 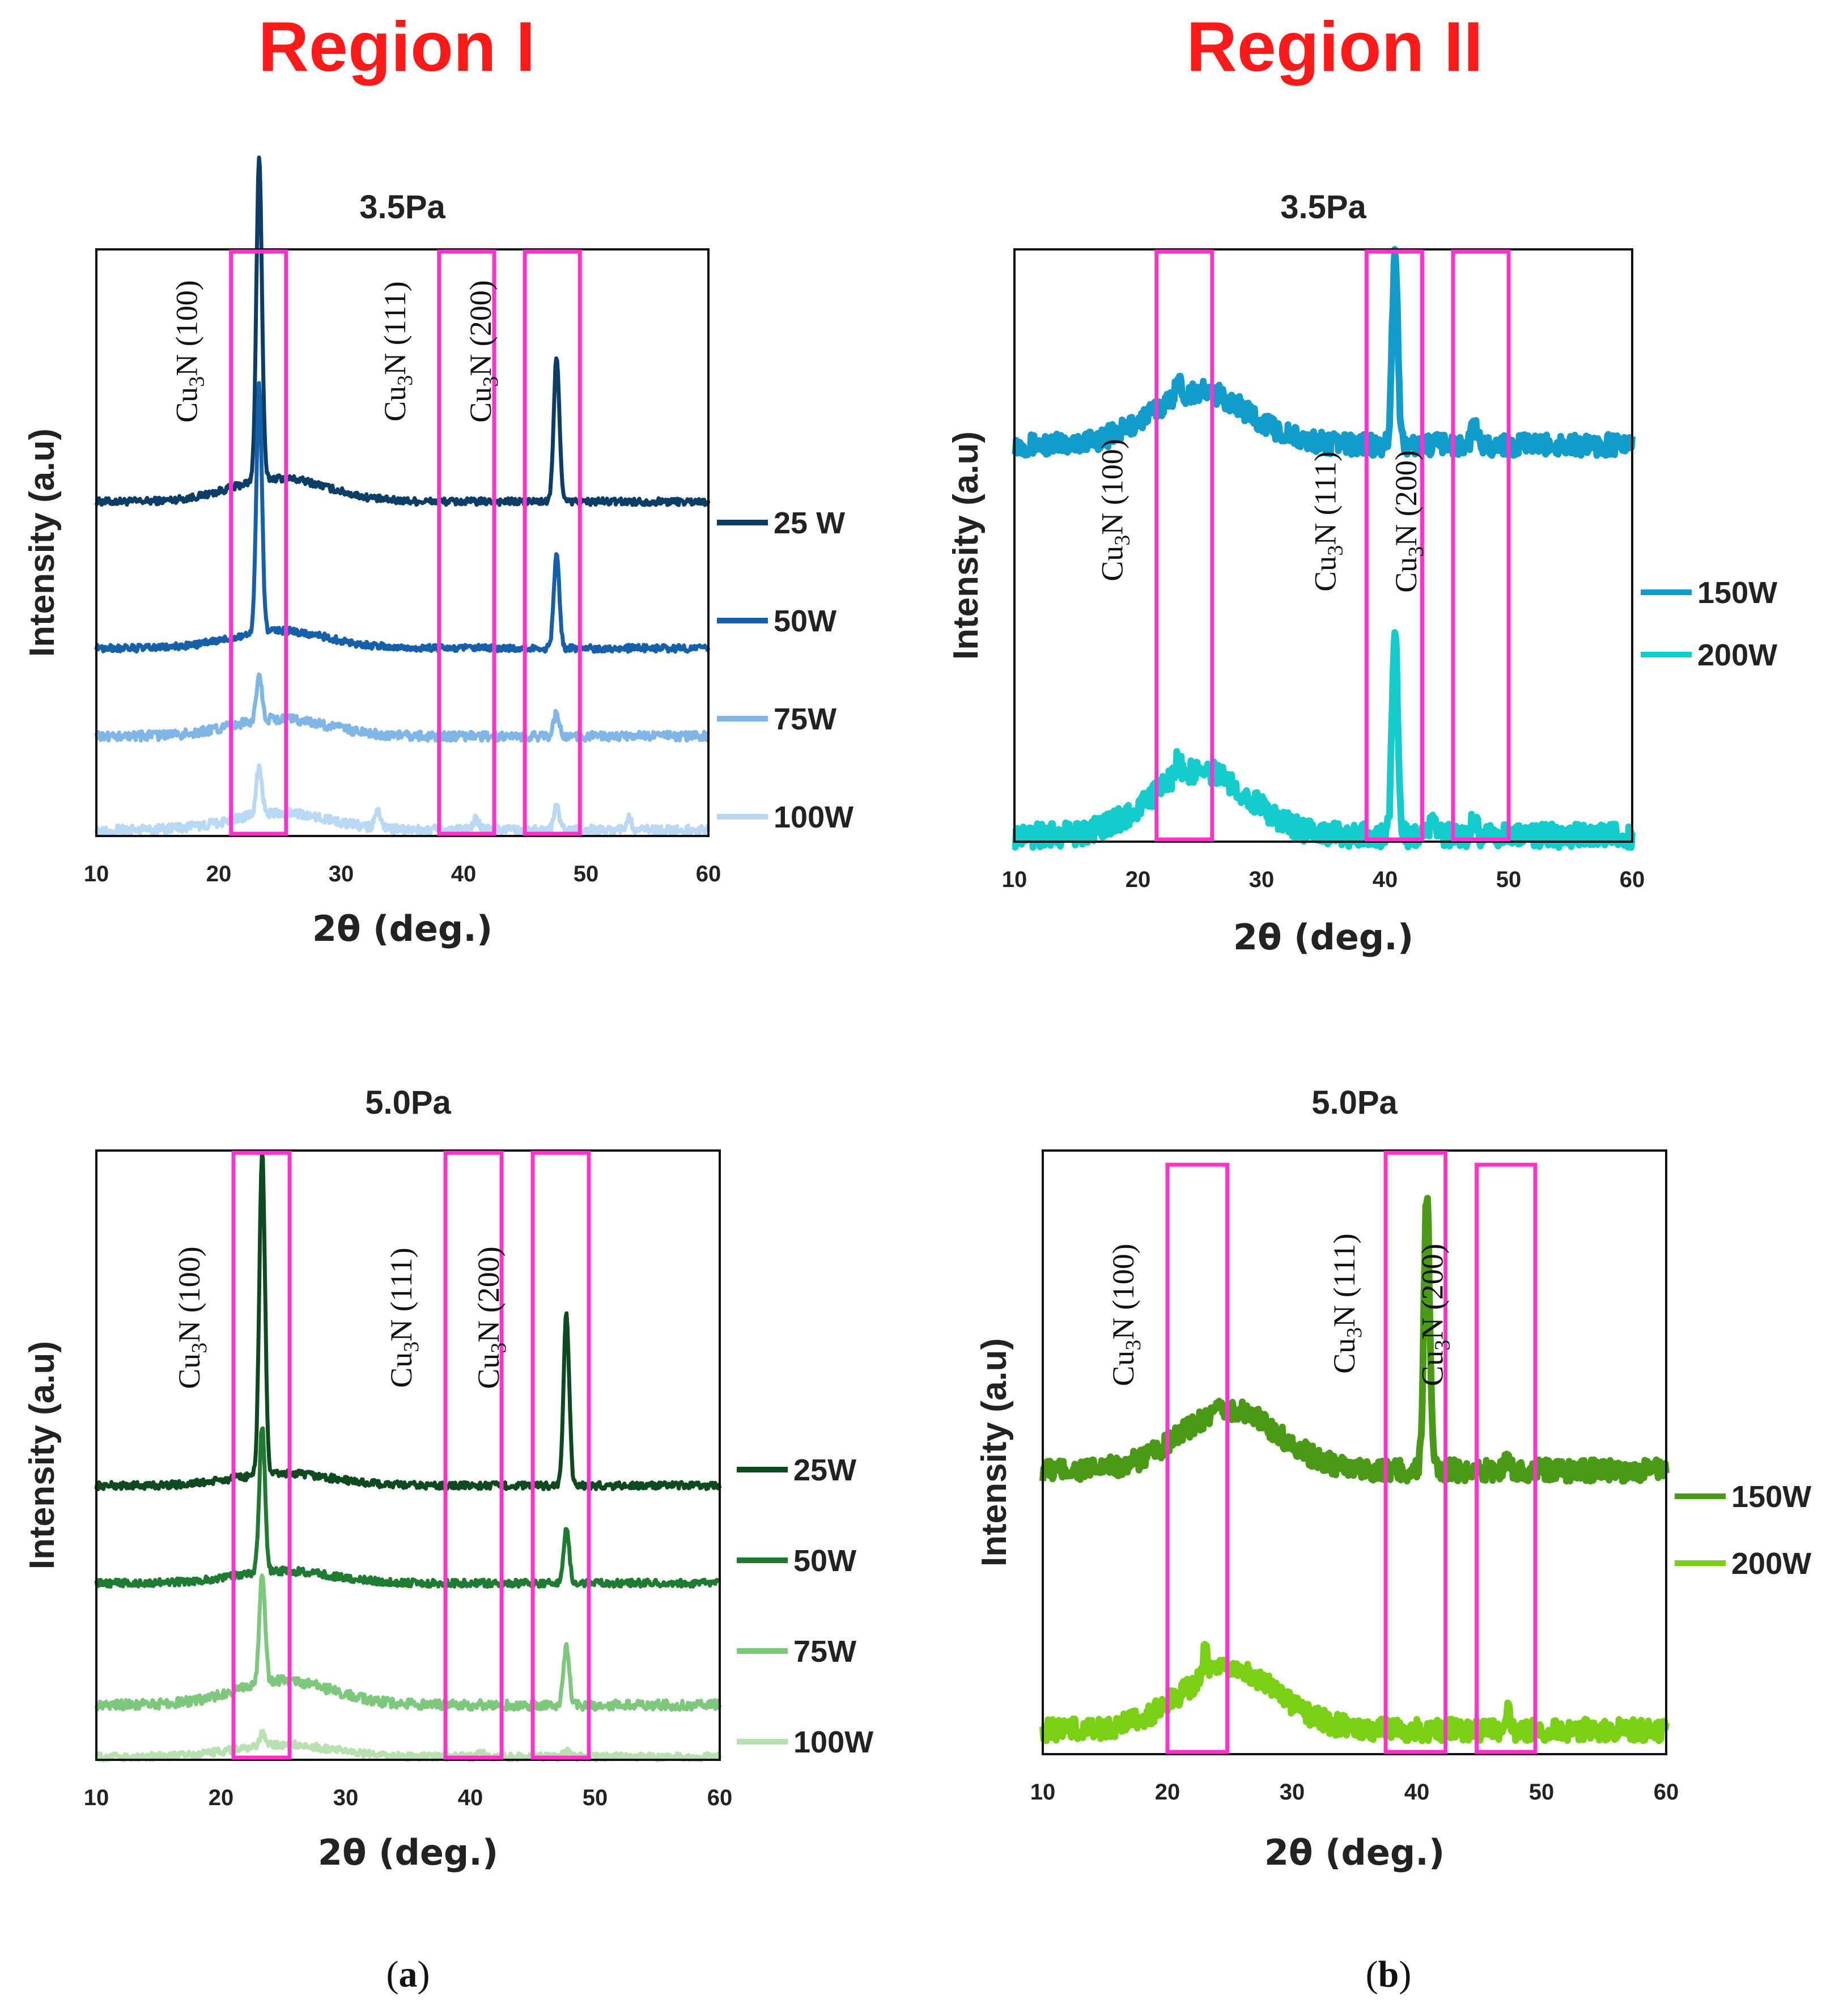 What do you see at coordinates (825, 1470) in the screenshot?
I see `legend-label: 25W` at bounding box center [825, 1470].